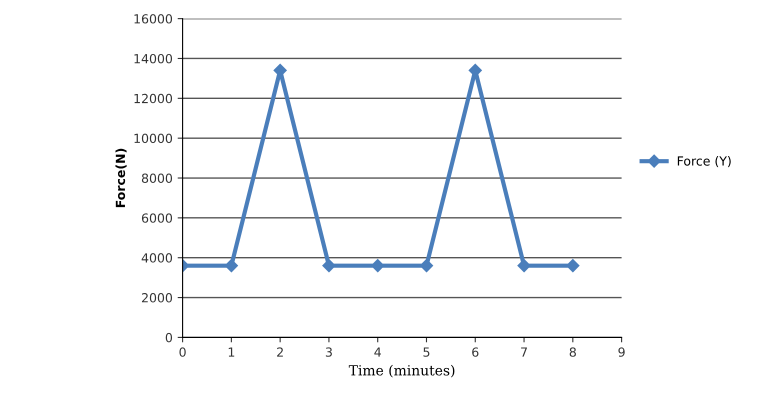  I want to click on y-tick-label: 10000, so click(153, 139).